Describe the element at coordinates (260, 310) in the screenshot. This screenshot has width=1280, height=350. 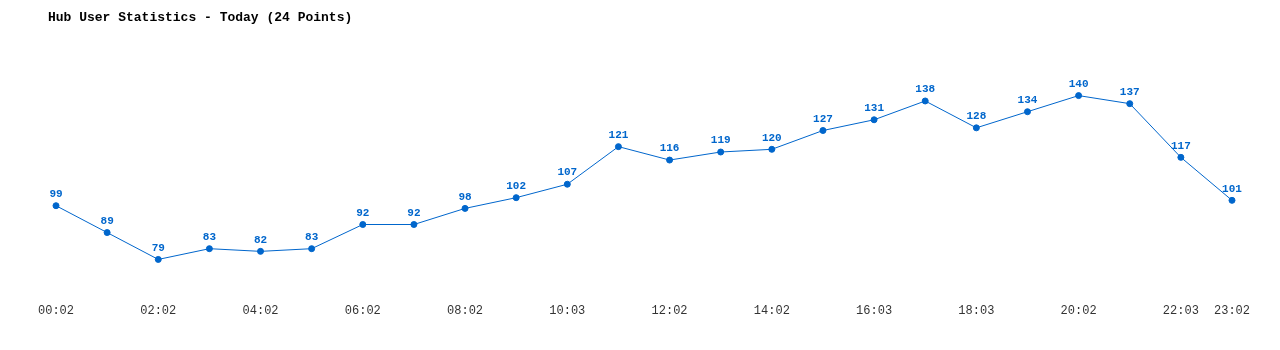
I see `x-tick-label: 04:02` at that location.